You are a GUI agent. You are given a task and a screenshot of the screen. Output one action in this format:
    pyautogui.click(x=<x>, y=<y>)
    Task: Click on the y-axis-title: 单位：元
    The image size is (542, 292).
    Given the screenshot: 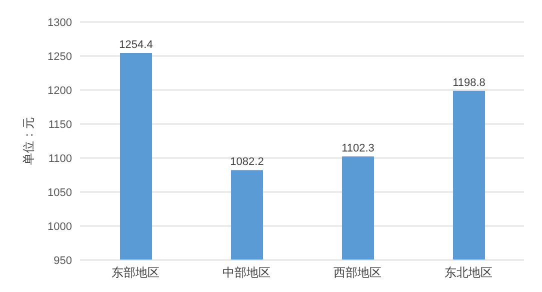 What is the action you would take?
    pyautogui.click(x=28, y=141)
    